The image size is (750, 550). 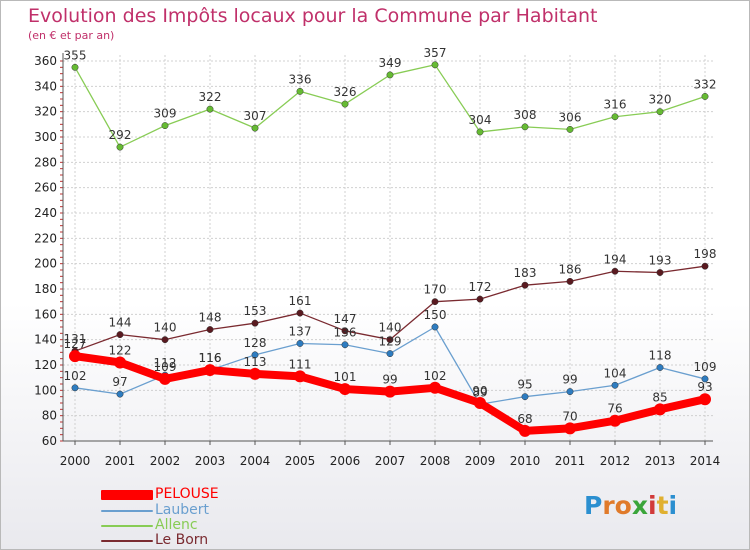 What do you see at coordinates (49, 416) in the screenshot?
I see `y-tick-label: 80` at bounding box center [49, 416].